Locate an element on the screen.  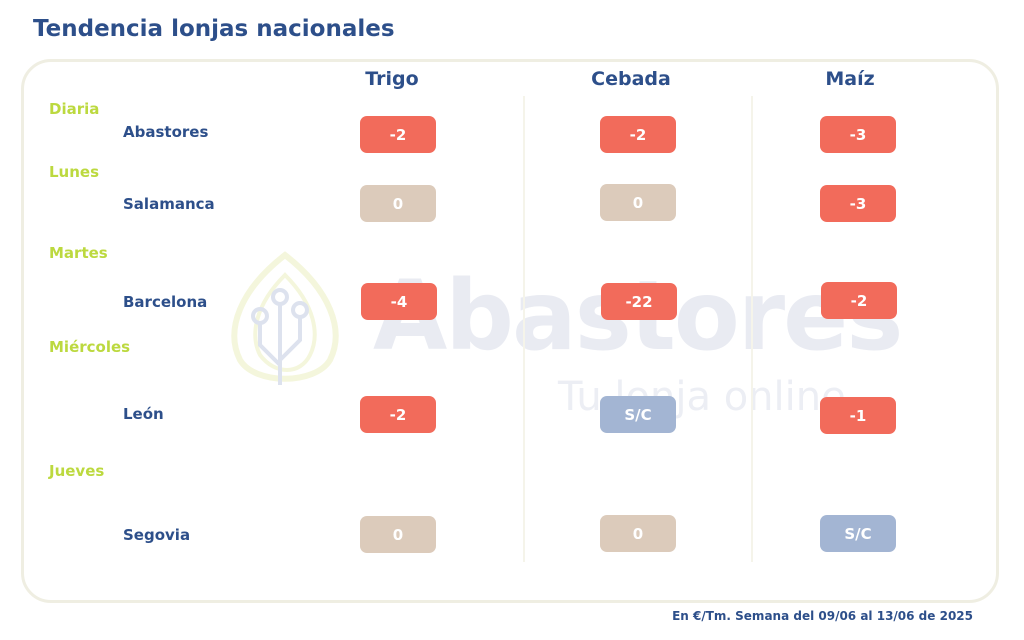
market-label: Abastores is located at coordinates (166, 132).